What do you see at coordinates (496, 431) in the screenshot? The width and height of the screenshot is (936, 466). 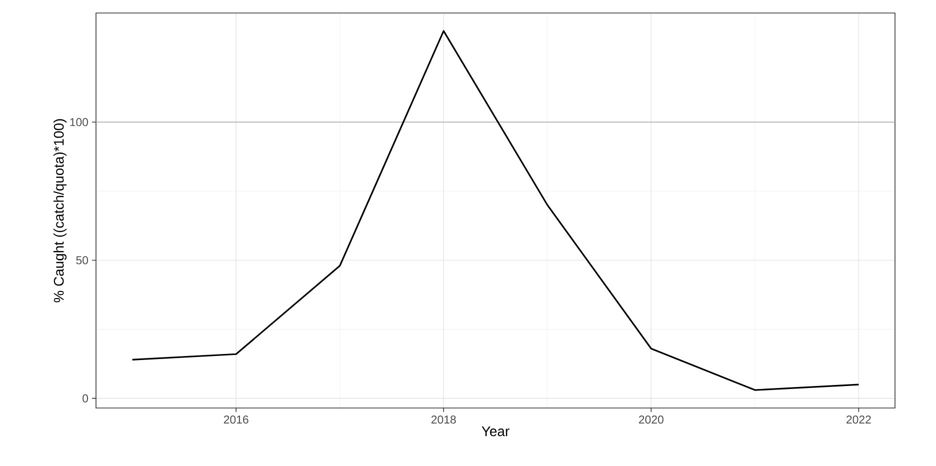 I see `x-axis-title: Year` at bounding box center [496, 431].